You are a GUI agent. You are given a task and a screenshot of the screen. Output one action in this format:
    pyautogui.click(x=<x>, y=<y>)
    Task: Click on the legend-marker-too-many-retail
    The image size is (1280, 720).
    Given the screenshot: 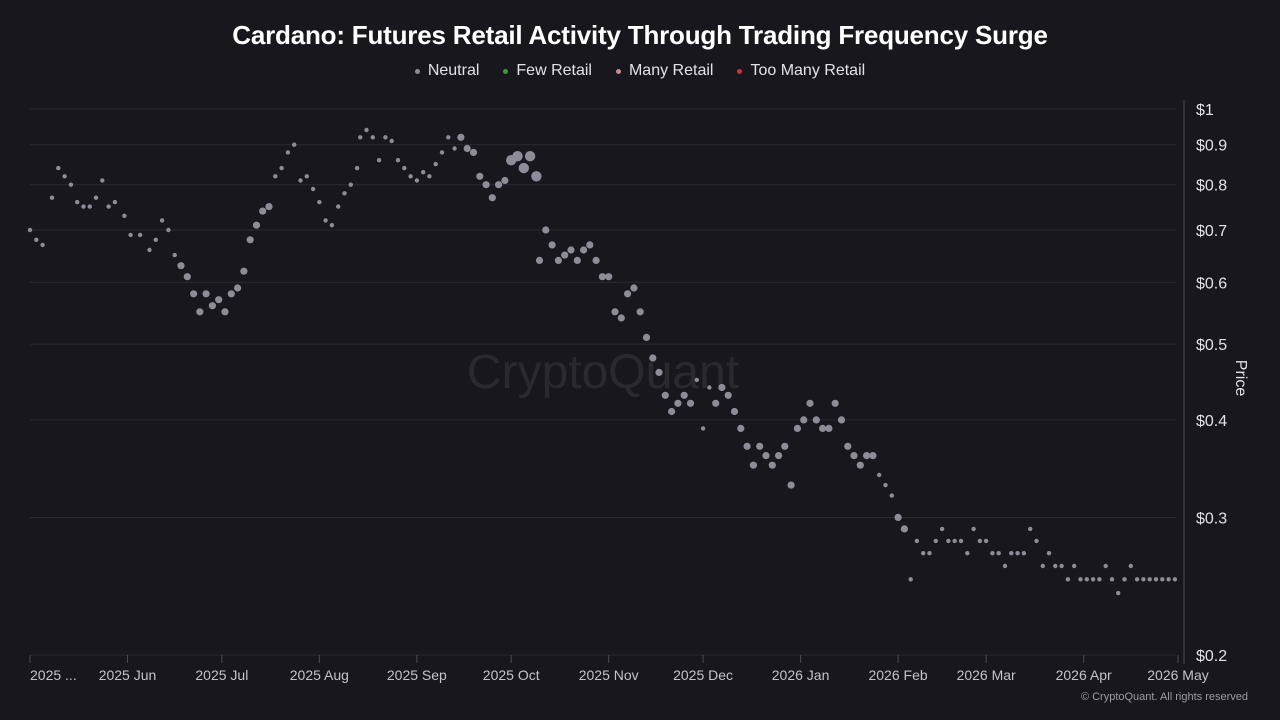 What is the action you would take?
    pyautogui.click(x=740, y=71)
    